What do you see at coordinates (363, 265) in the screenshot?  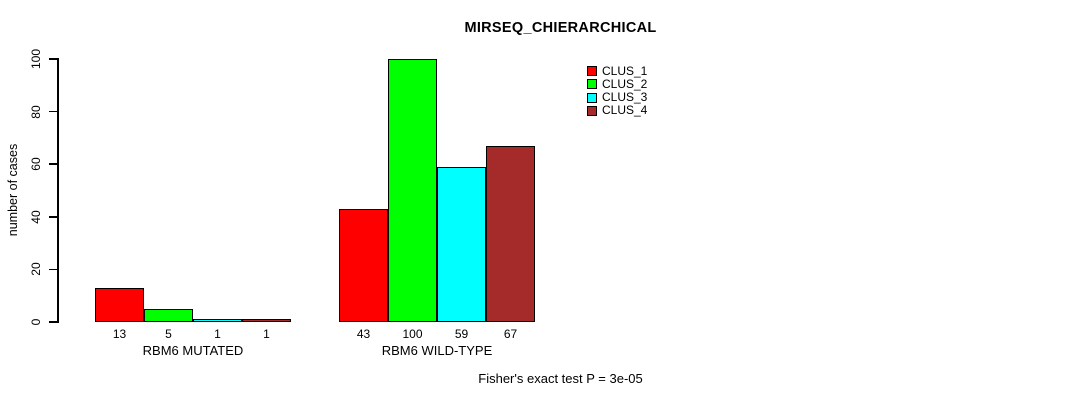 I see `bar-clus_1-rbm6-wild-type` at bounding box center [363, 265].